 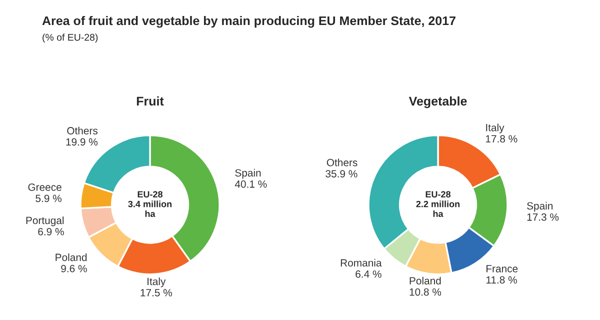 What do you see at coordinates (150, 101) in the screenshot?
I see `chart-title: Fruit` at bounding box center [150, 101].